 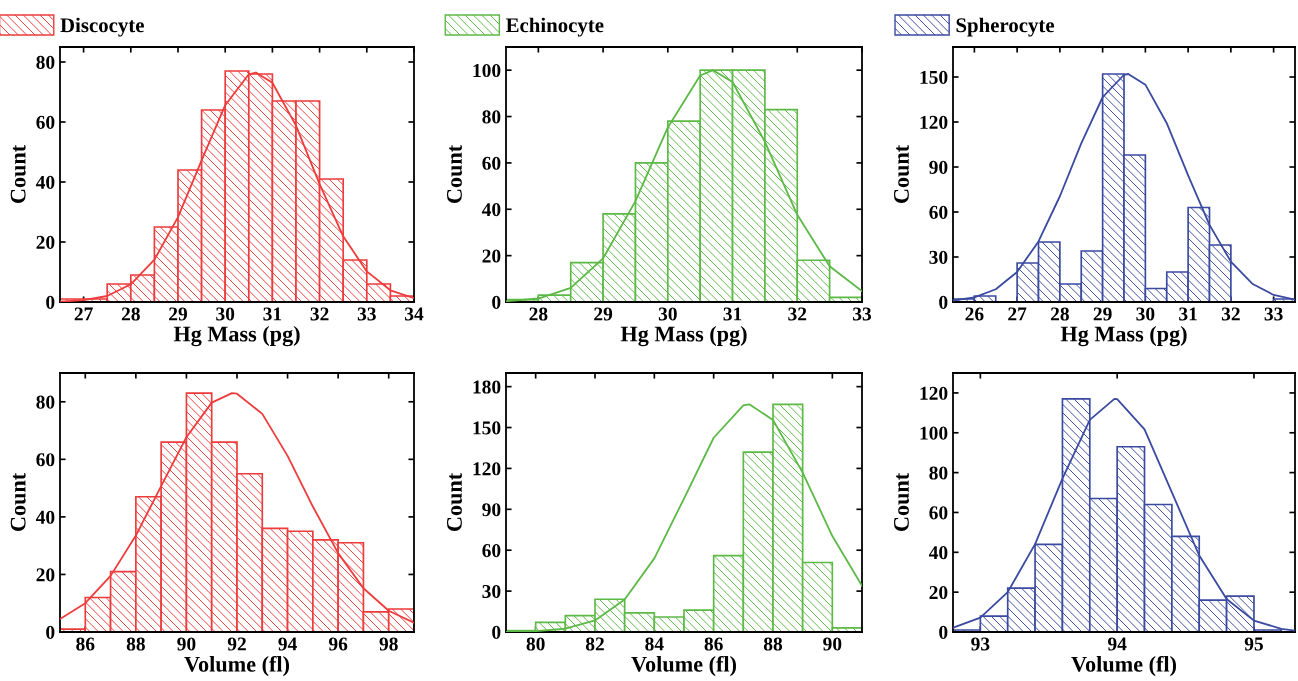 What do you see at coordinates (554, 27) in the screenshot?
I see `legend-label: Echinocyte` at bounding box center [554, 27].